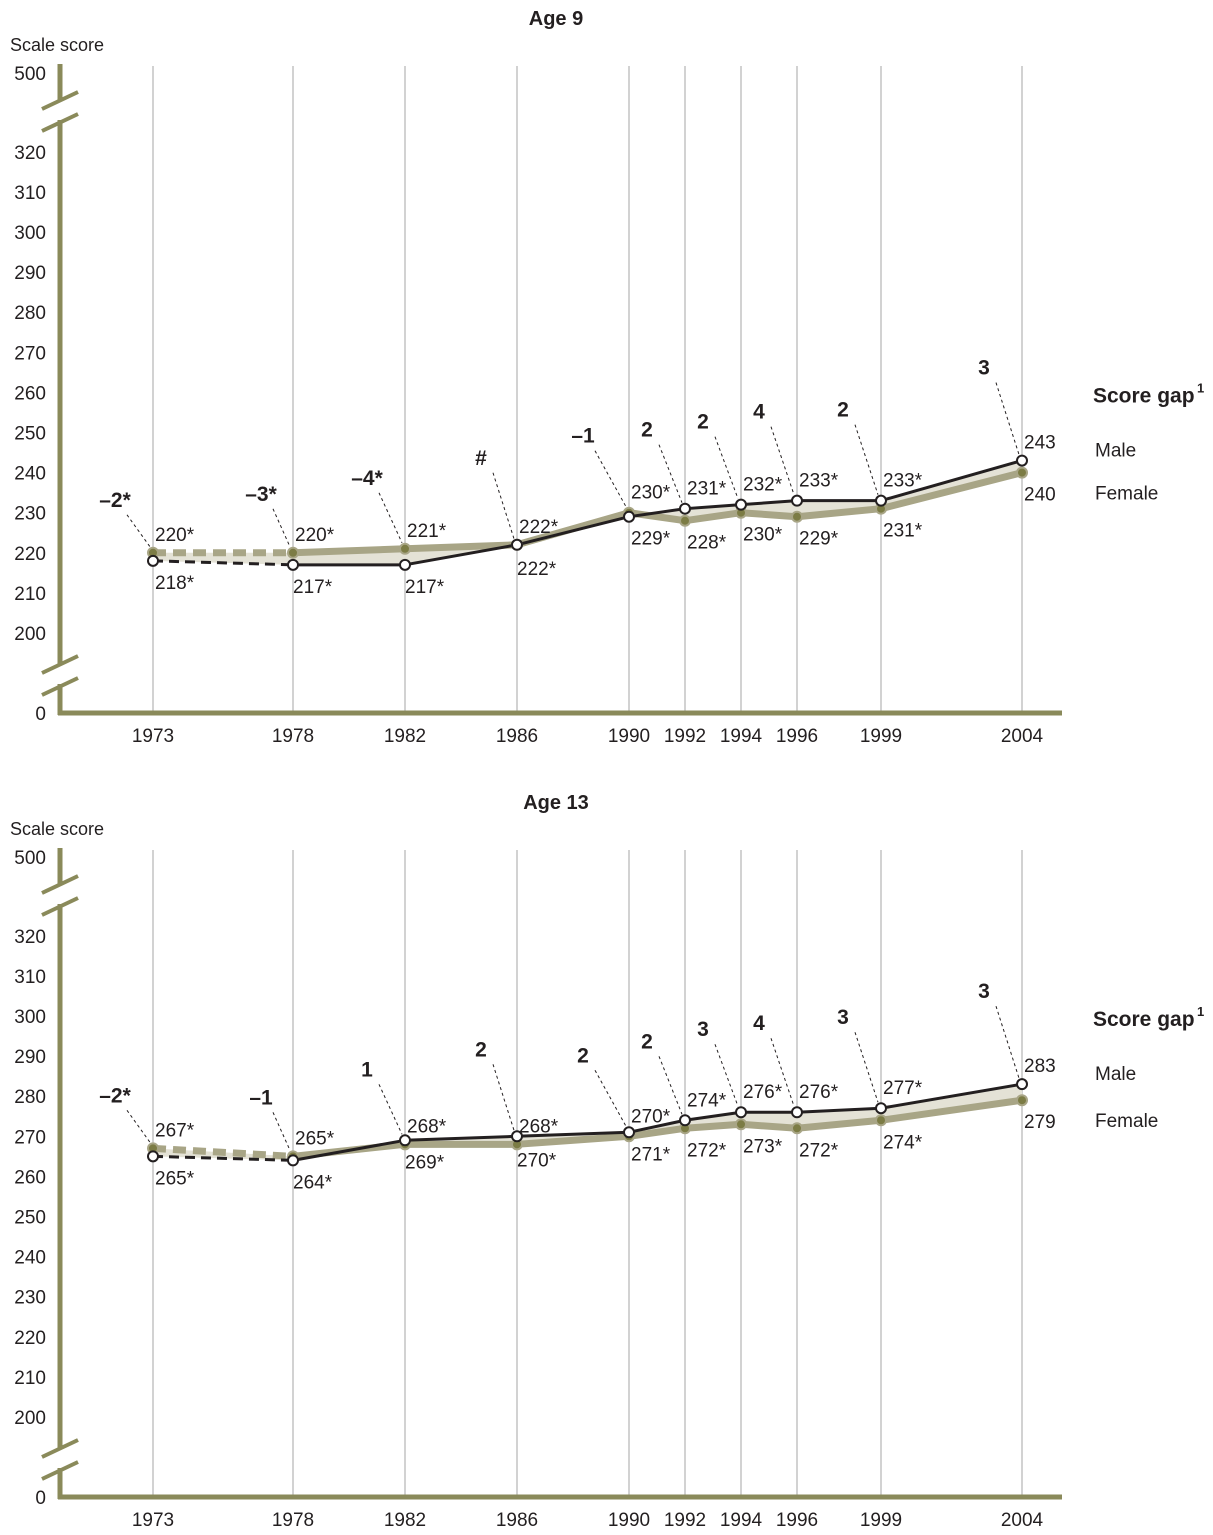 The height and width of the screenshot is (1535, 1213). What do you see at coordinates (315, 1138) in the screenshot?
I see `female-data-label: 265*` at bounding box center [315, 1138].